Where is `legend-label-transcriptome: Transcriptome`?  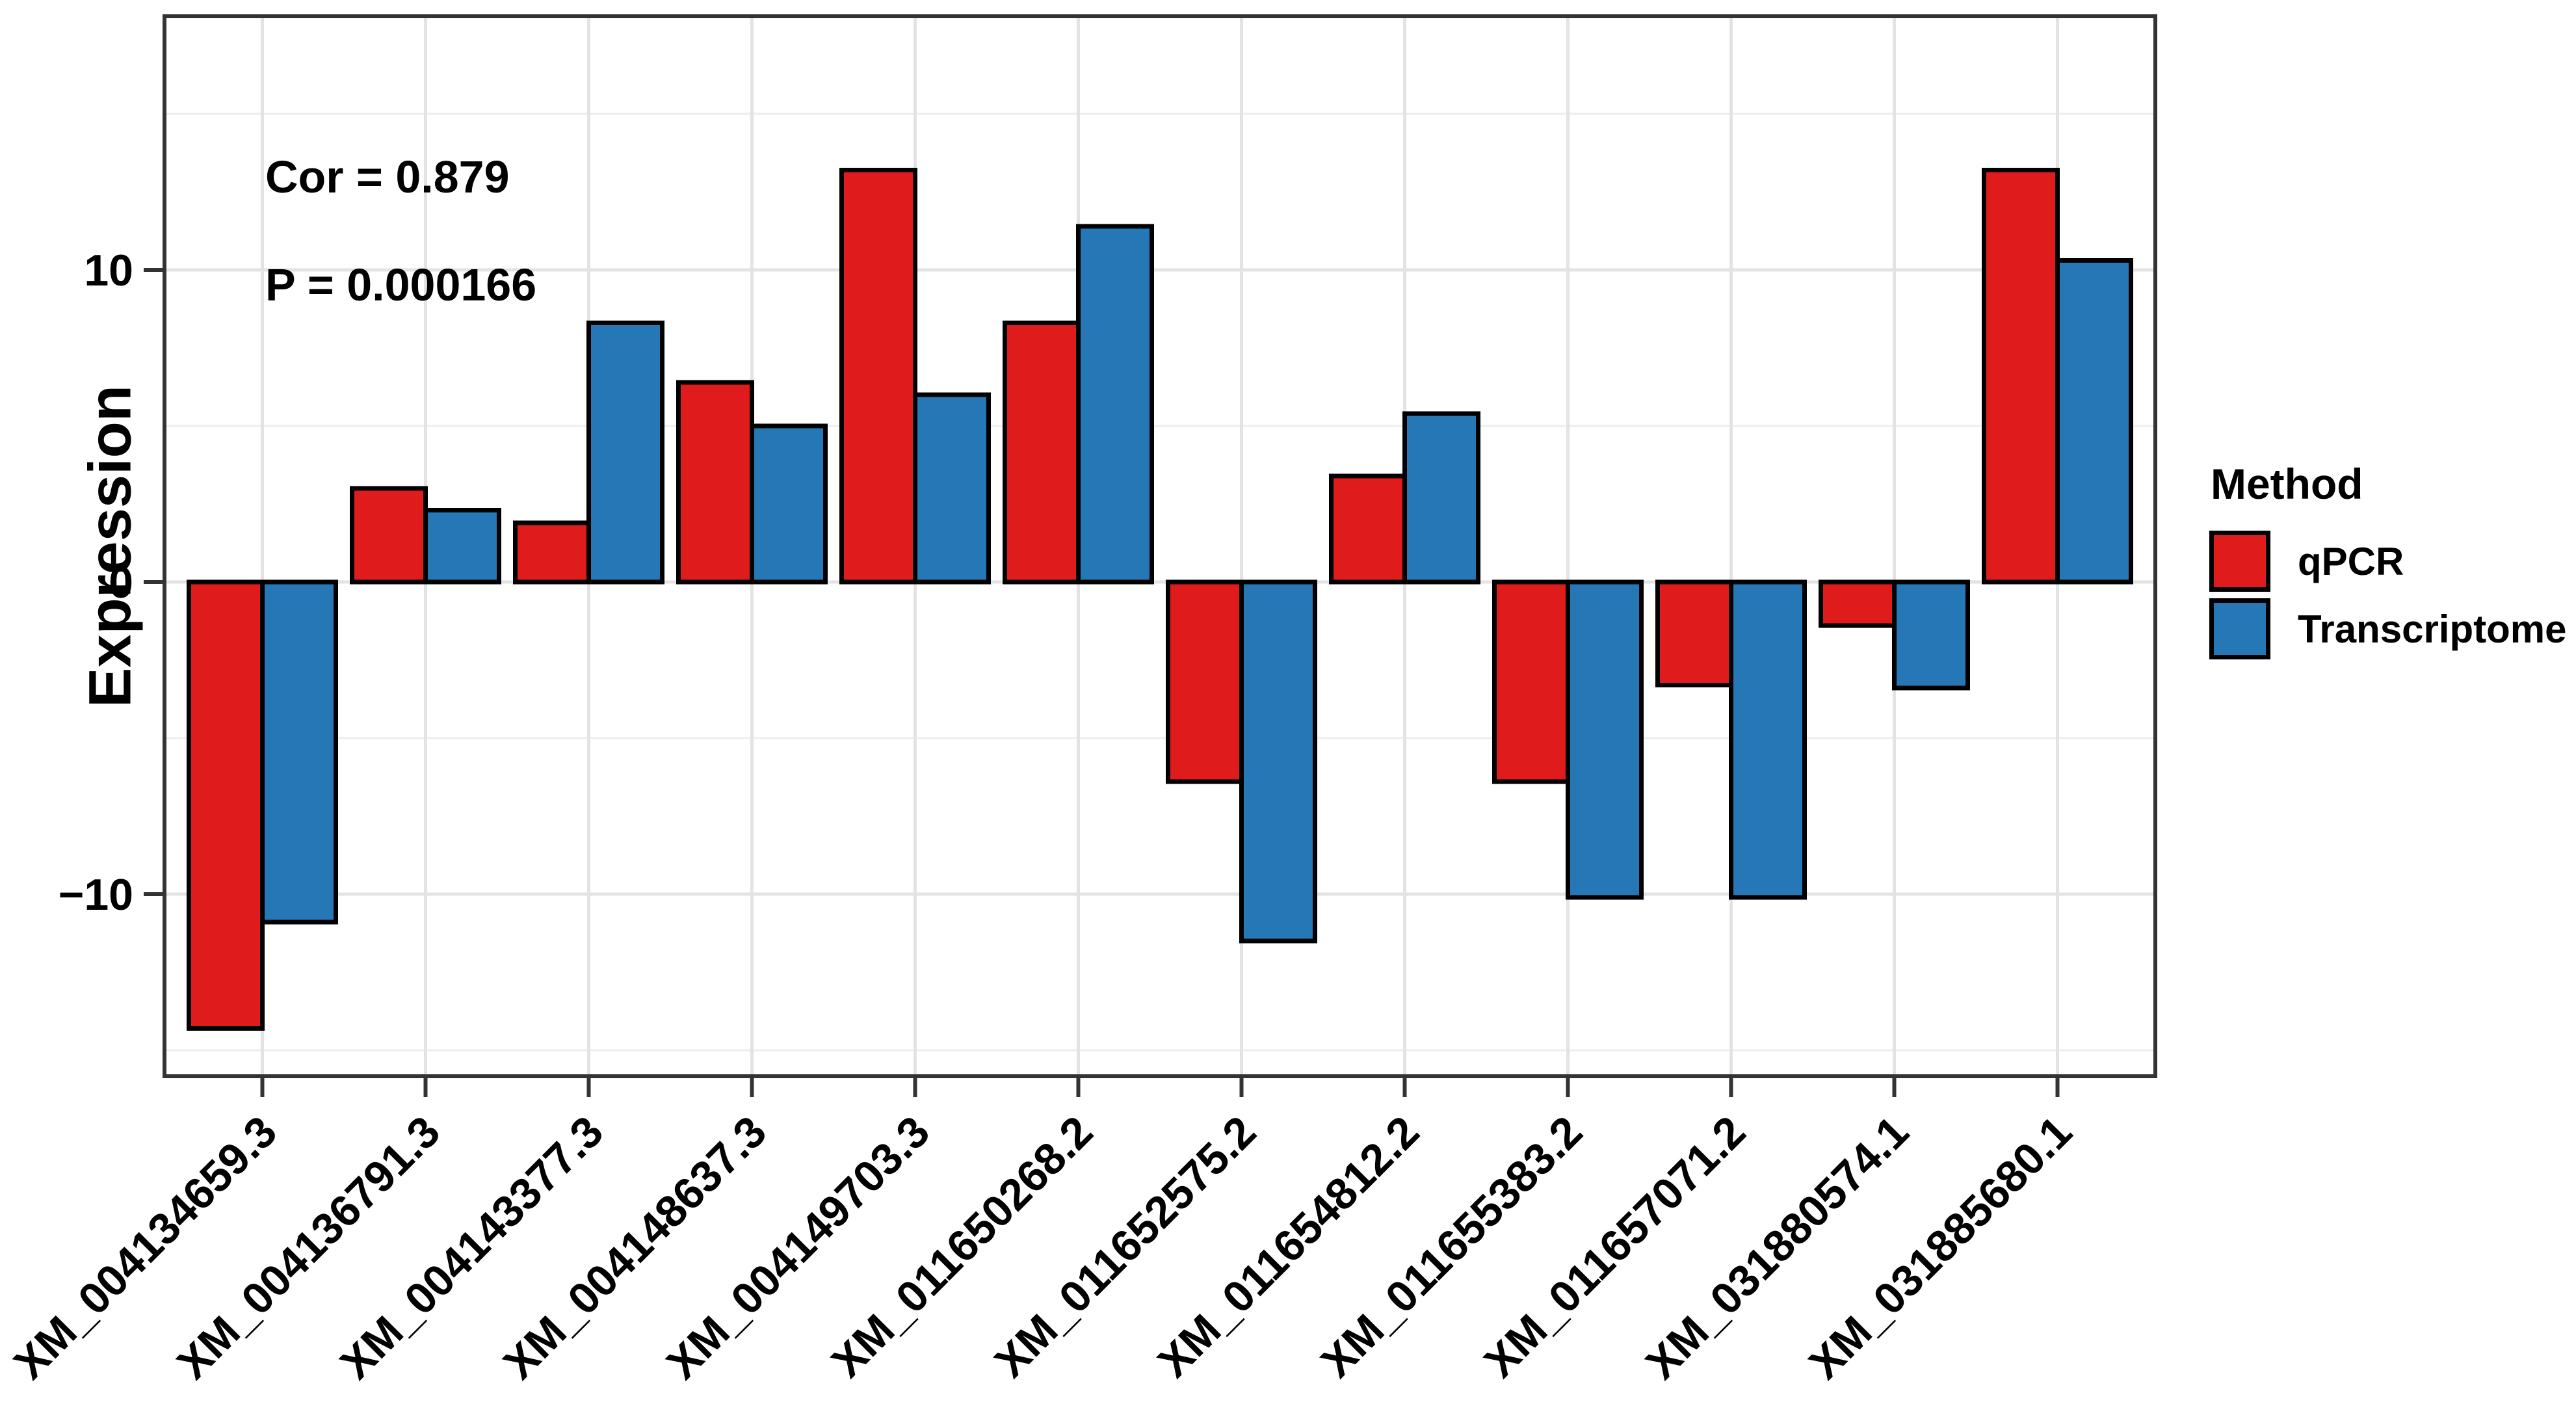 legend-label-transcriptome: Transcriptome is located at coordinates (2432, 629).